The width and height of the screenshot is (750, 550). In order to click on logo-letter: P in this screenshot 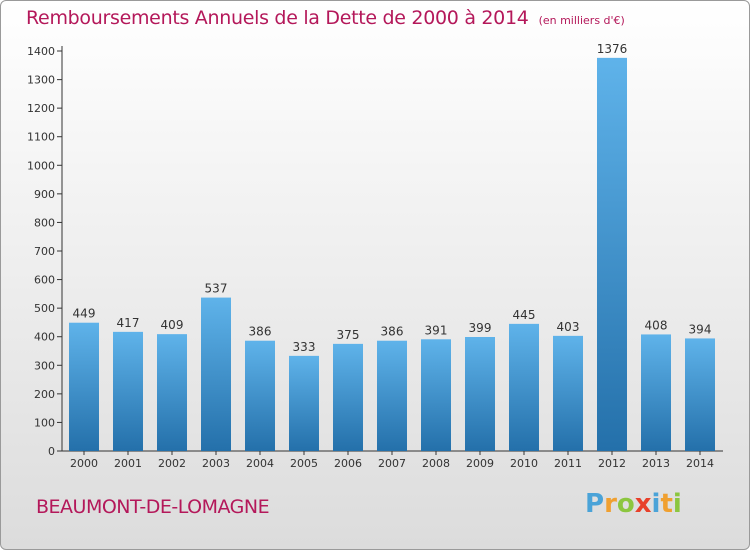, I will do `click(595, 504)`.